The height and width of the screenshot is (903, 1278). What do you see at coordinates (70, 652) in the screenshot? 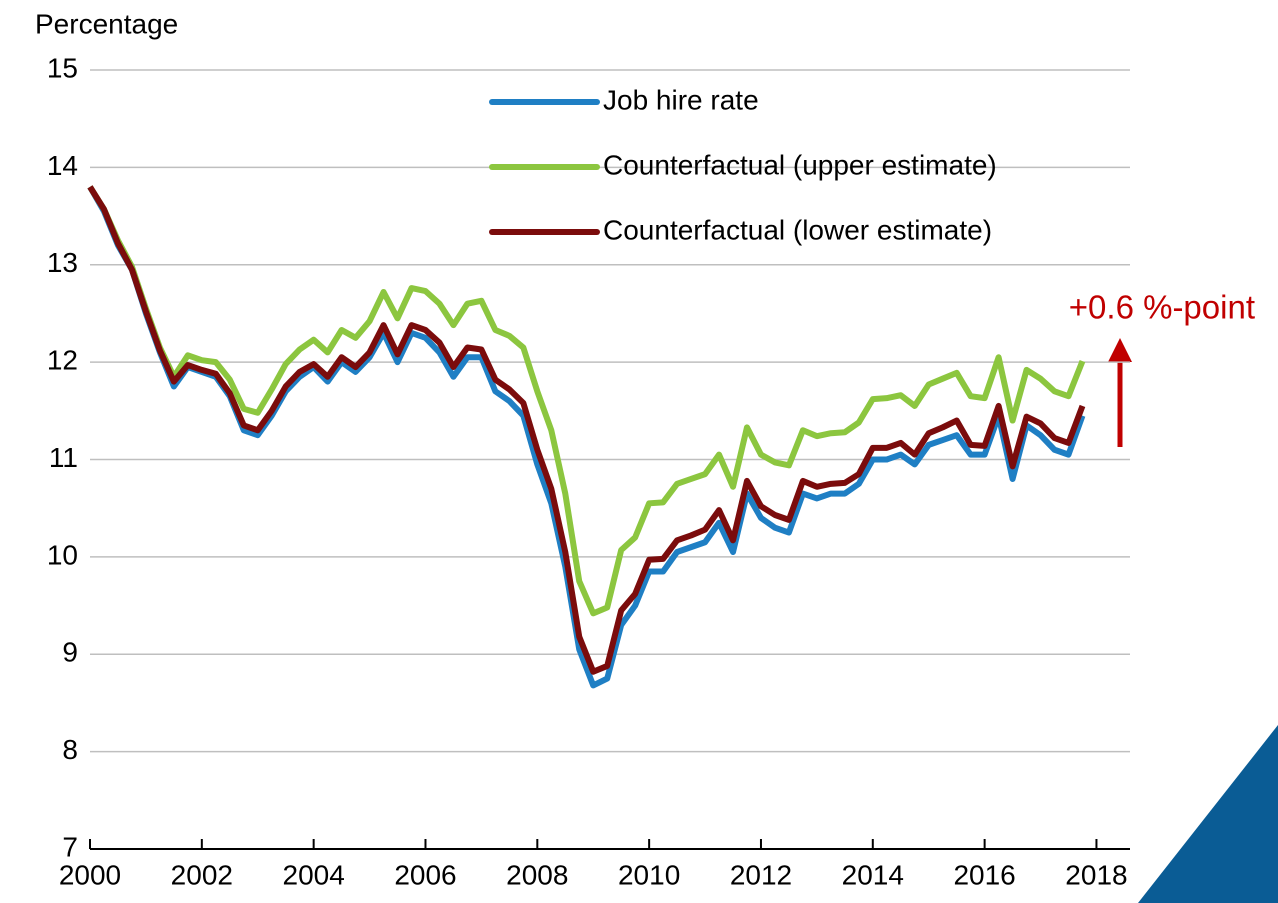
I see `y-tick-label: 9` at bounding box center [70, 652].